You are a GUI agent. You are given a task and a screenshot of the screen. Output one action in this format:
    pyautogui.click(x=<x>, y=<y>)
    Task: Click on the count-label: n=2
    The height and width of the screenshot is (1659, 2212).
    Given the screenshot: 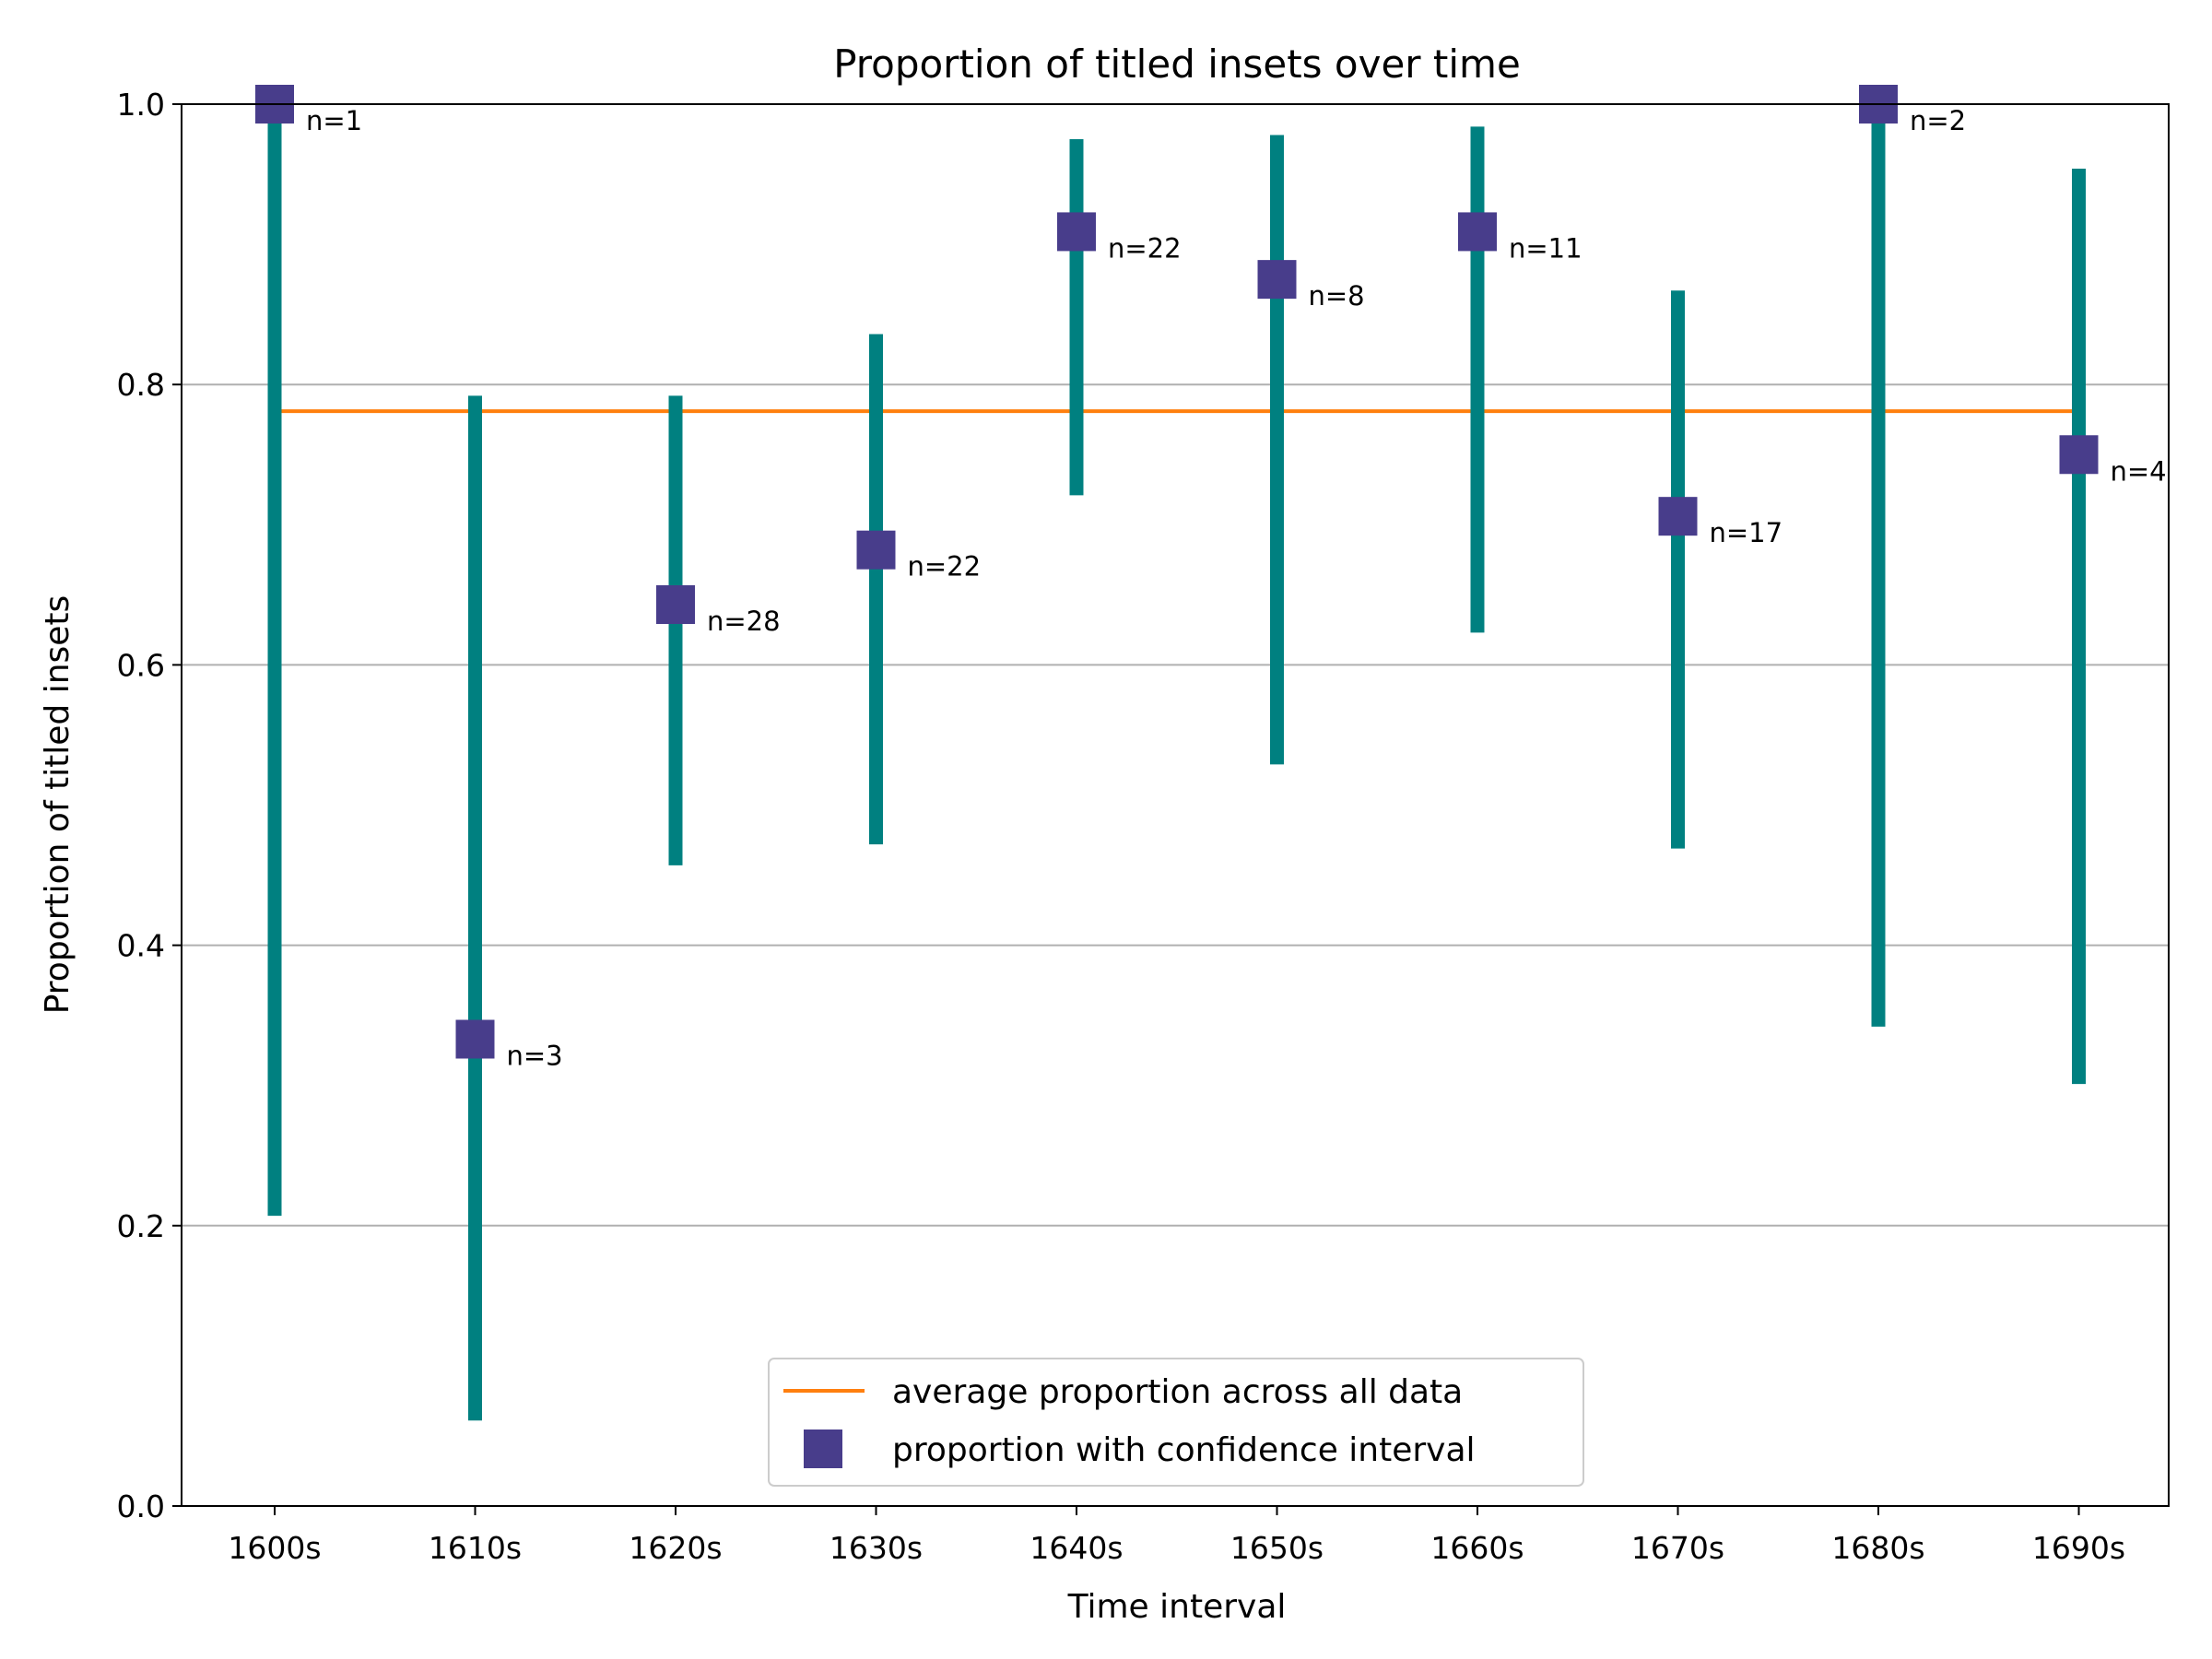 What is the action you would take?
    pyautogui.click(x=1938, y=120)
    